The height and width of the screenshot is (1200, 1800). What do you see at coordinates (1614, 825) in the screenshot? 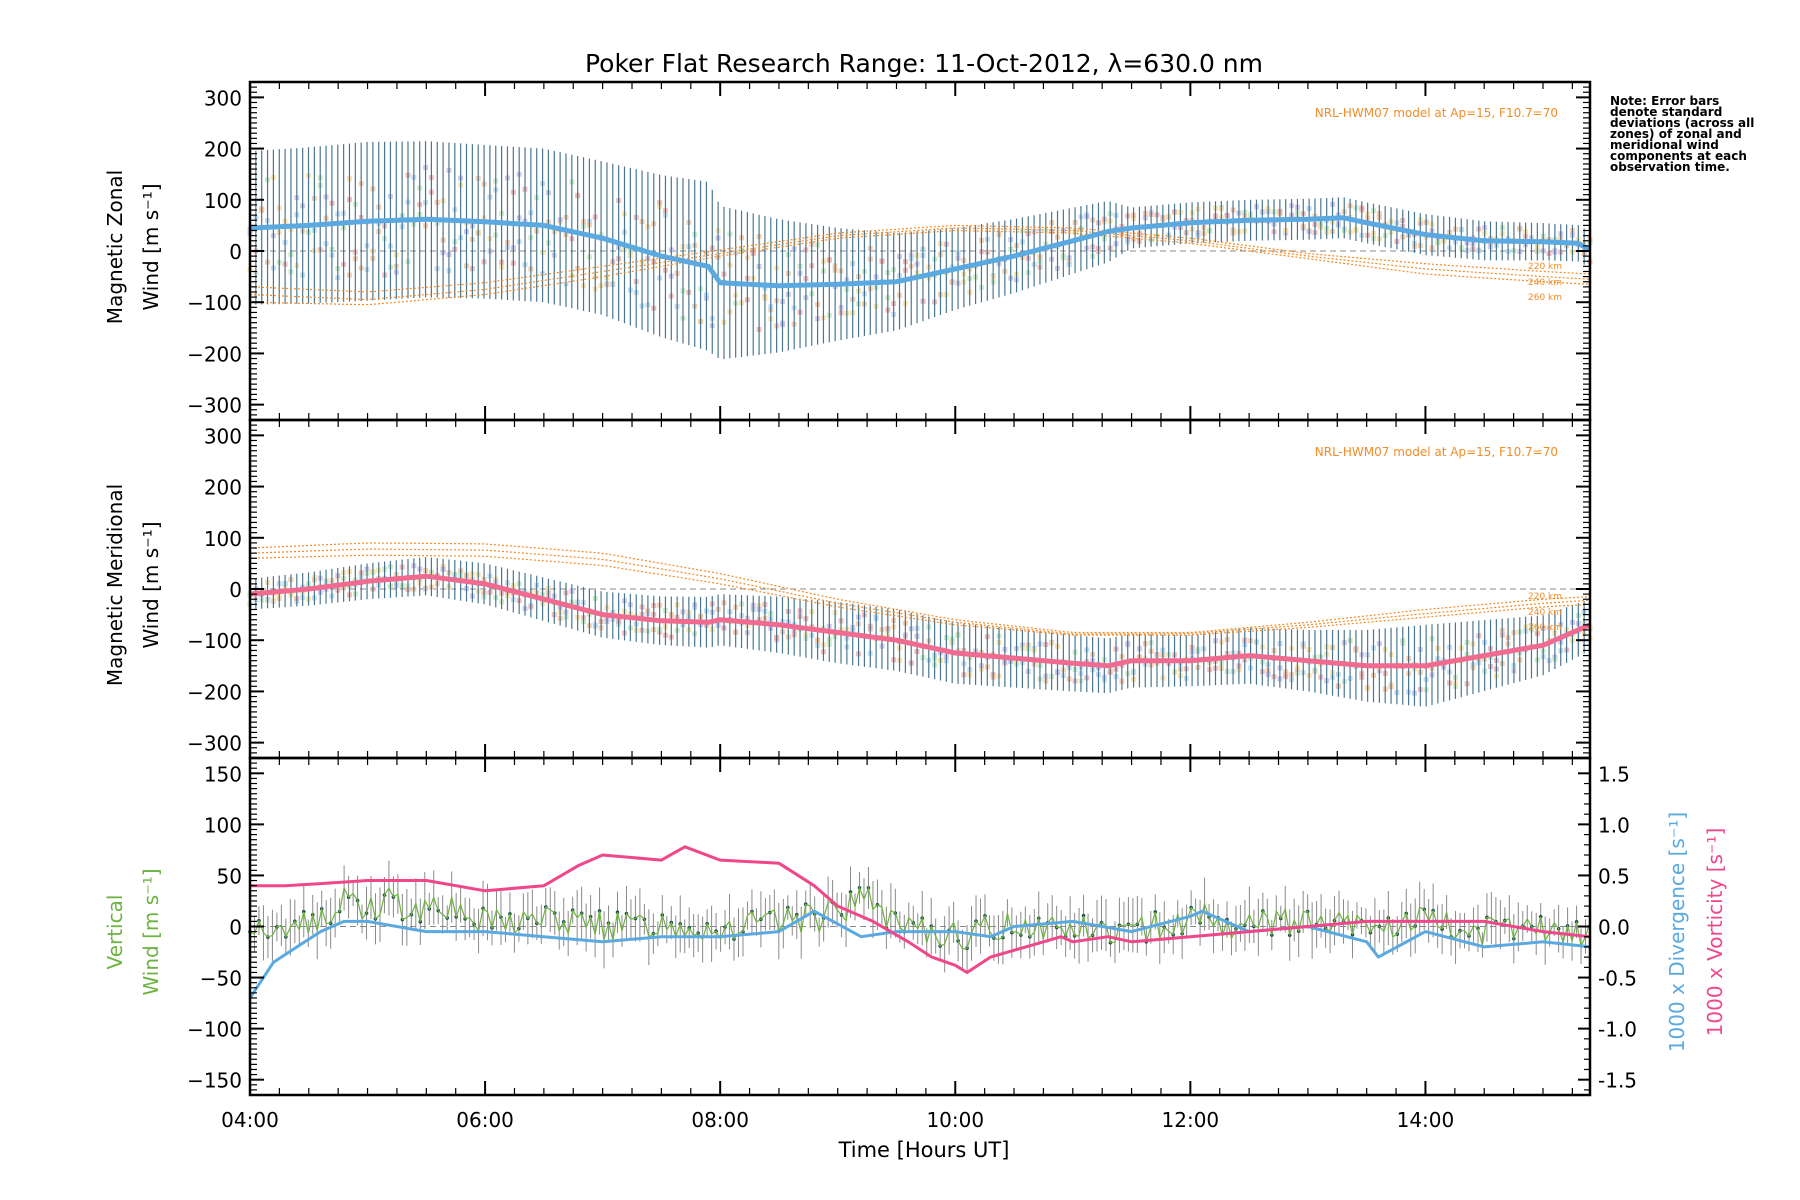
I see `right-ytick-label: 1.0` at bounding box center [1614, 825].